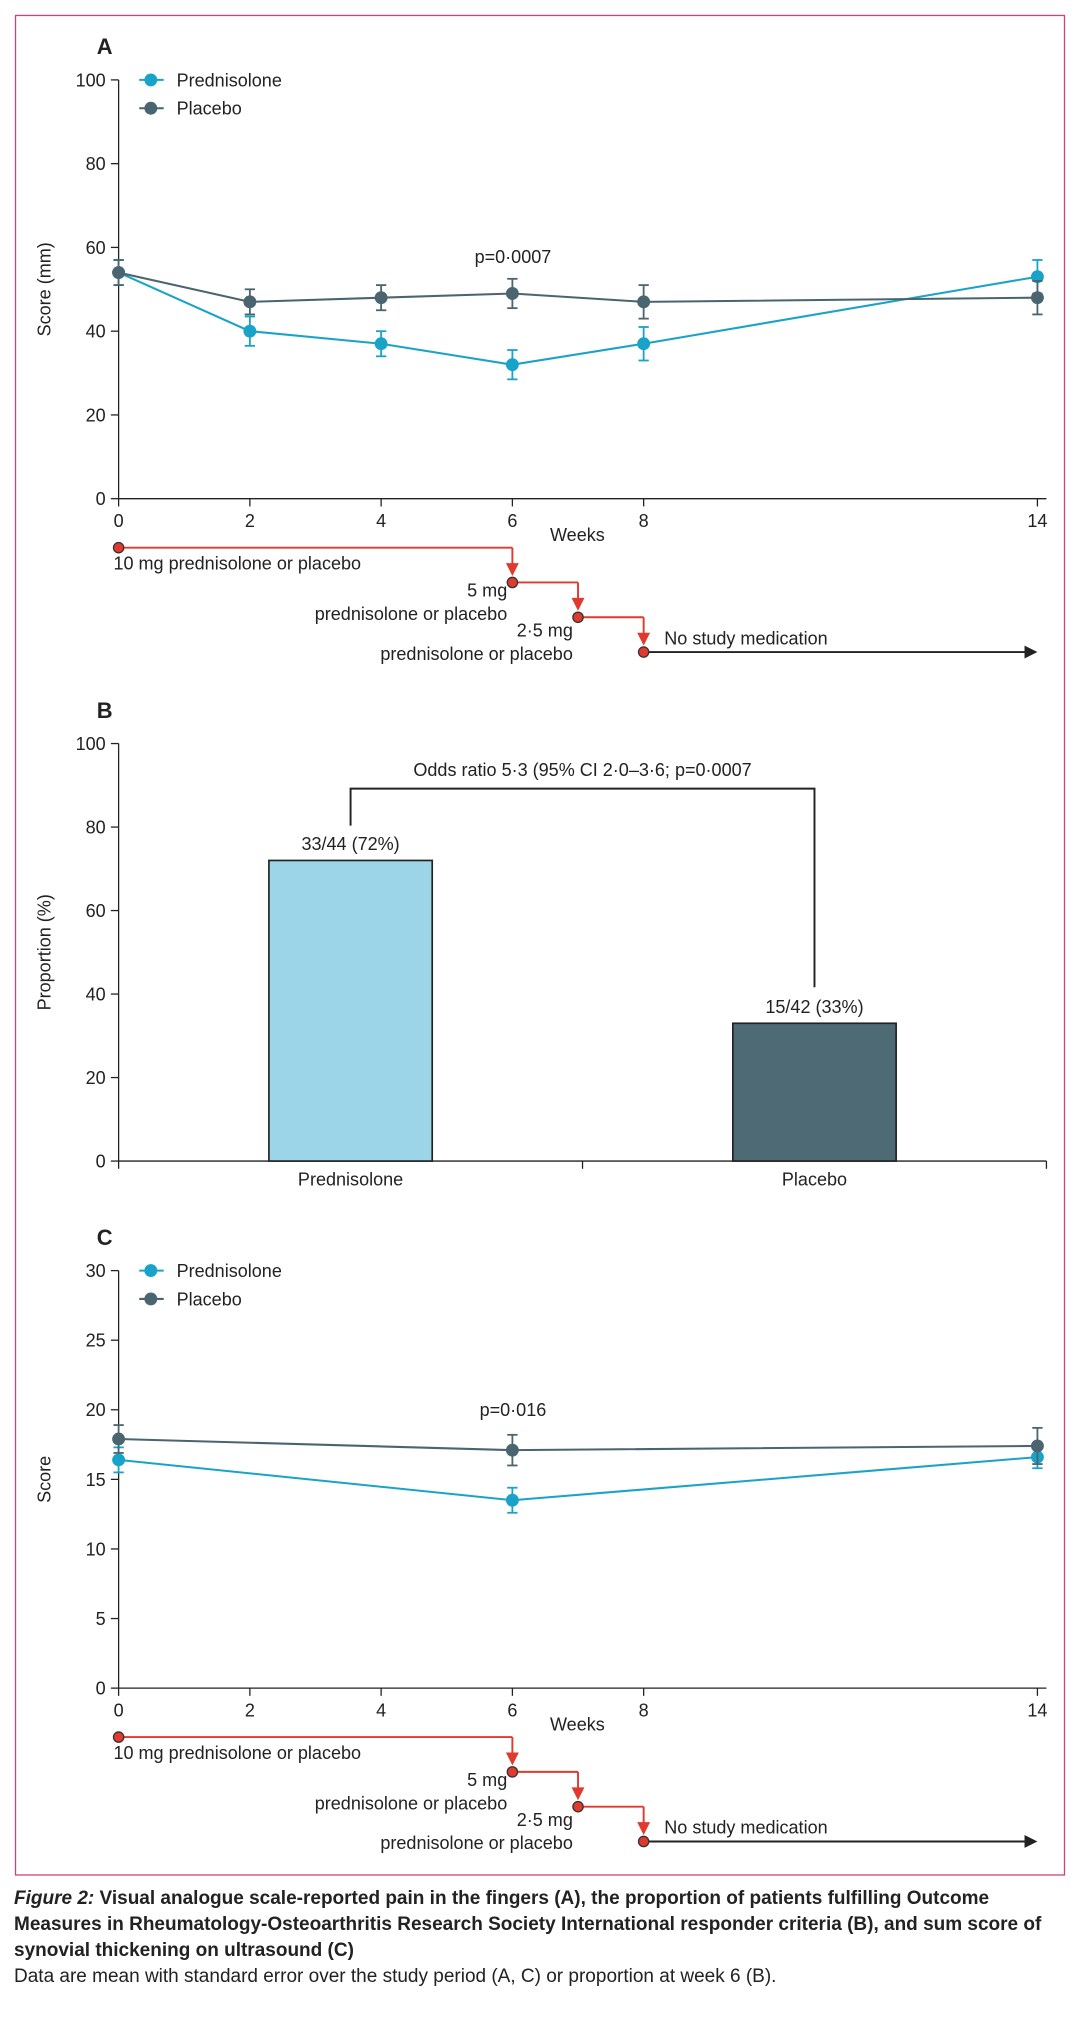  What do you see at coordinates (44, 952) in the screenshot?
I see `y-axis-label: Proportion (%)` at bounding box center [44, 952].